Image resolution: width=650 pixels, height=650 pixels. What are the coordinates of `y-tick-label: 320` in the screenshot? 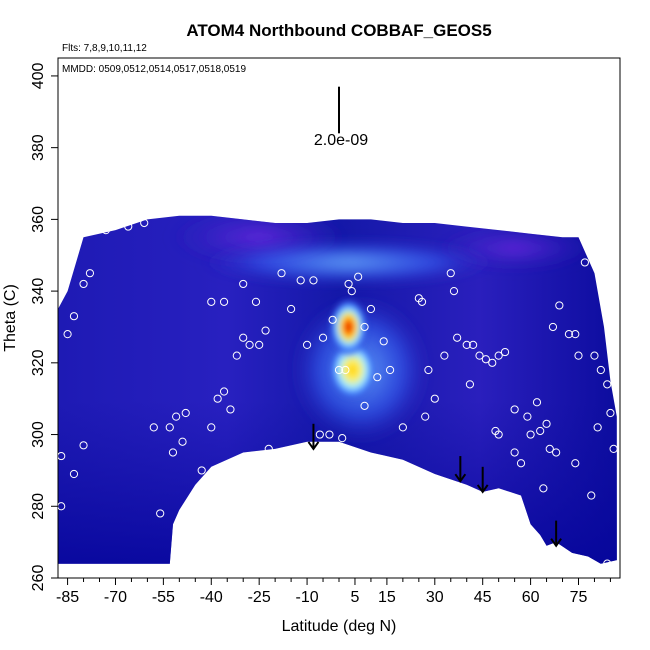 It's located at (38, 362).